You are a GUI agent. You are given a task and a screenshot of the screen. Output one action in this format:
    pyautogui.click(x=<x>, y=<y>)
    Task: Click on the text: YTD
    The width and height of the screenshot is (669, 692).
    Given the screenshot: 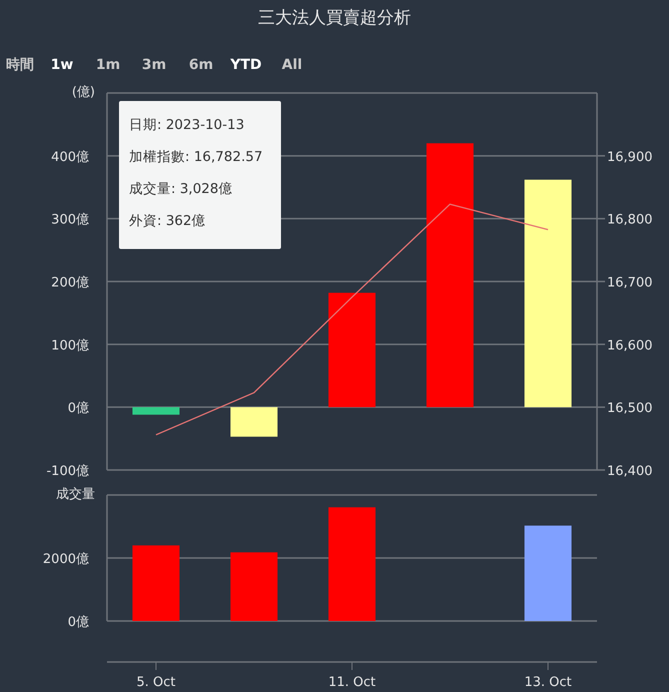 What is the action you would take?
    pyautogui.click(x=245, y=65)
    